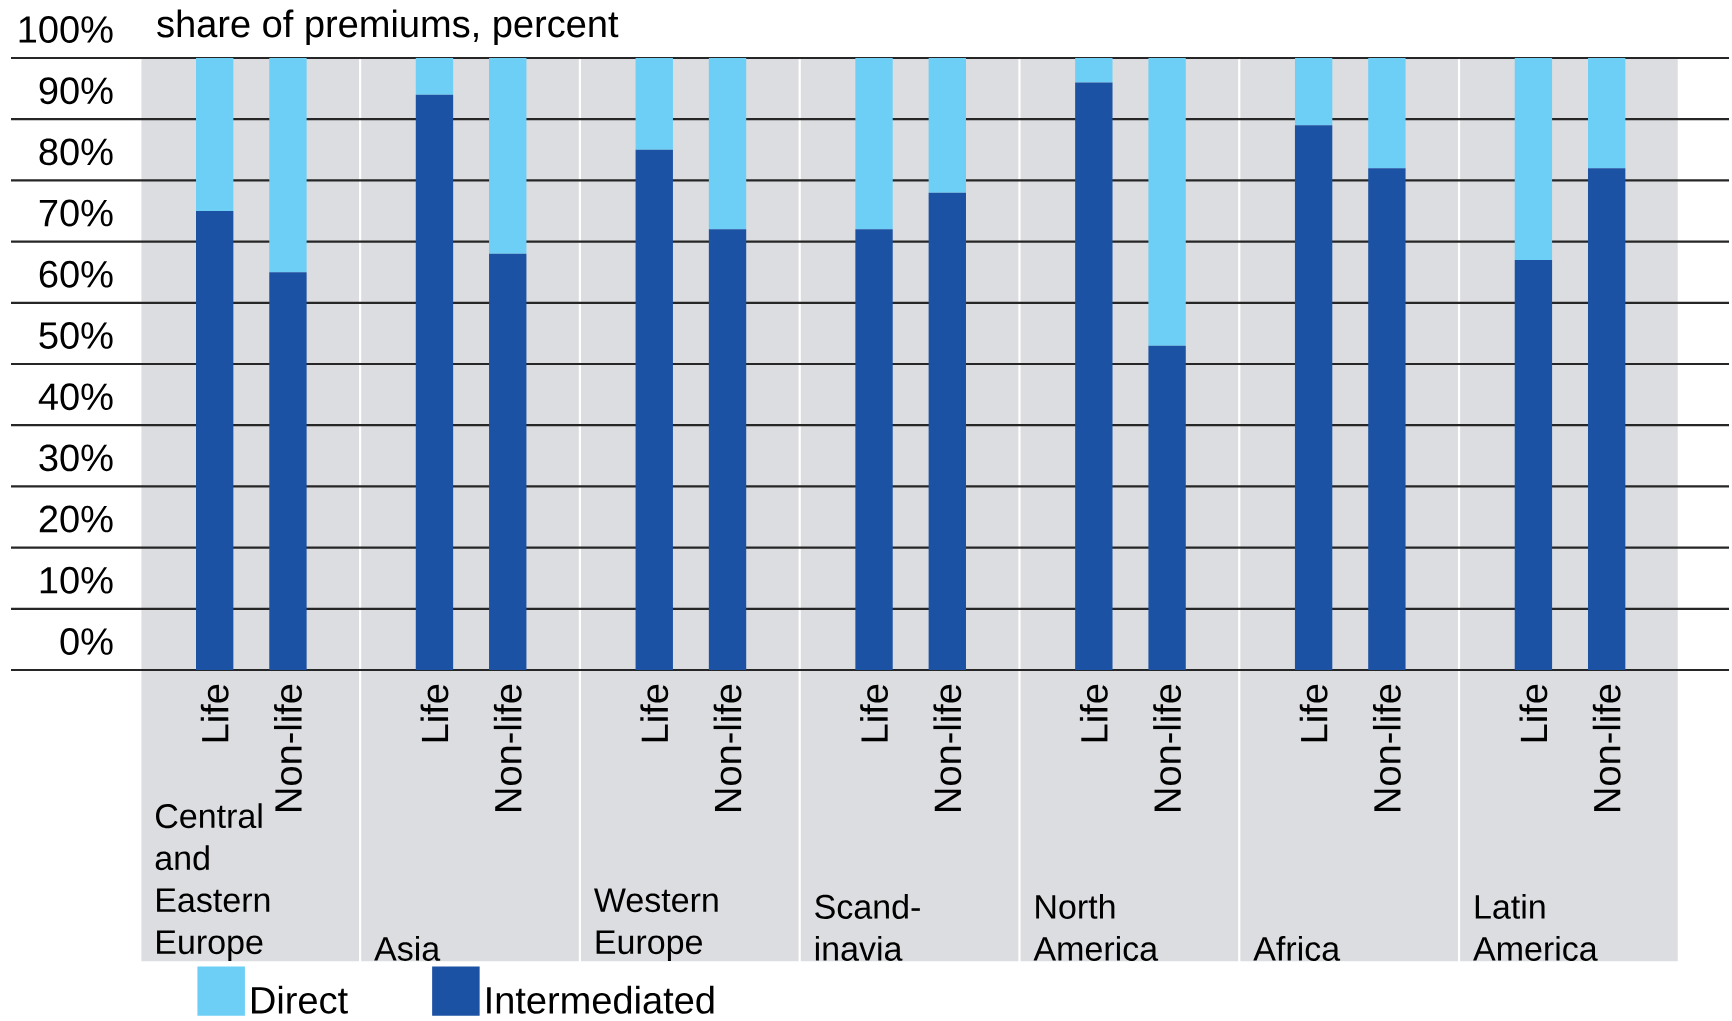 The image size is (1732, 1021). Describe the element at coordinates (212, 882) in the screenshot. I see `text: Central and Eastern Europe` at that location.